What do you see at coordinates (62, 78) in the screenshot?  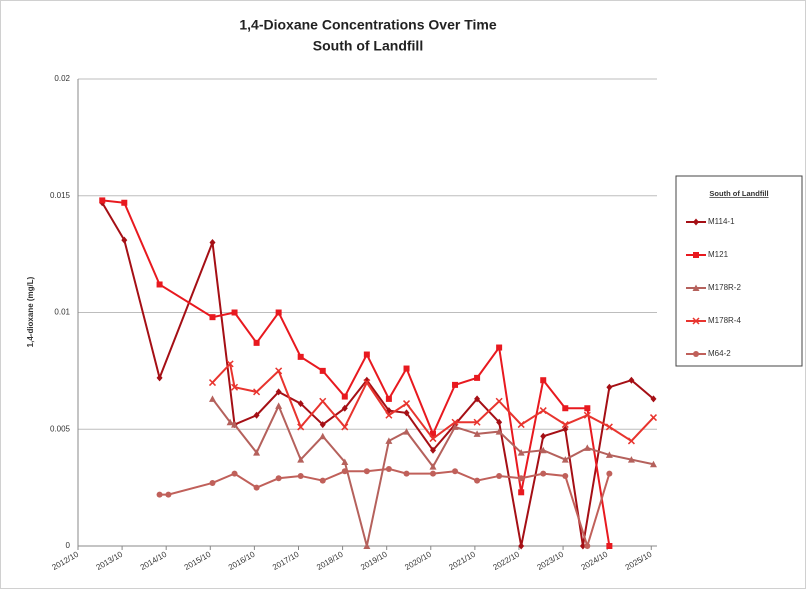 I see `y-tick-label: 0.02` at bounding box center [62, 78].